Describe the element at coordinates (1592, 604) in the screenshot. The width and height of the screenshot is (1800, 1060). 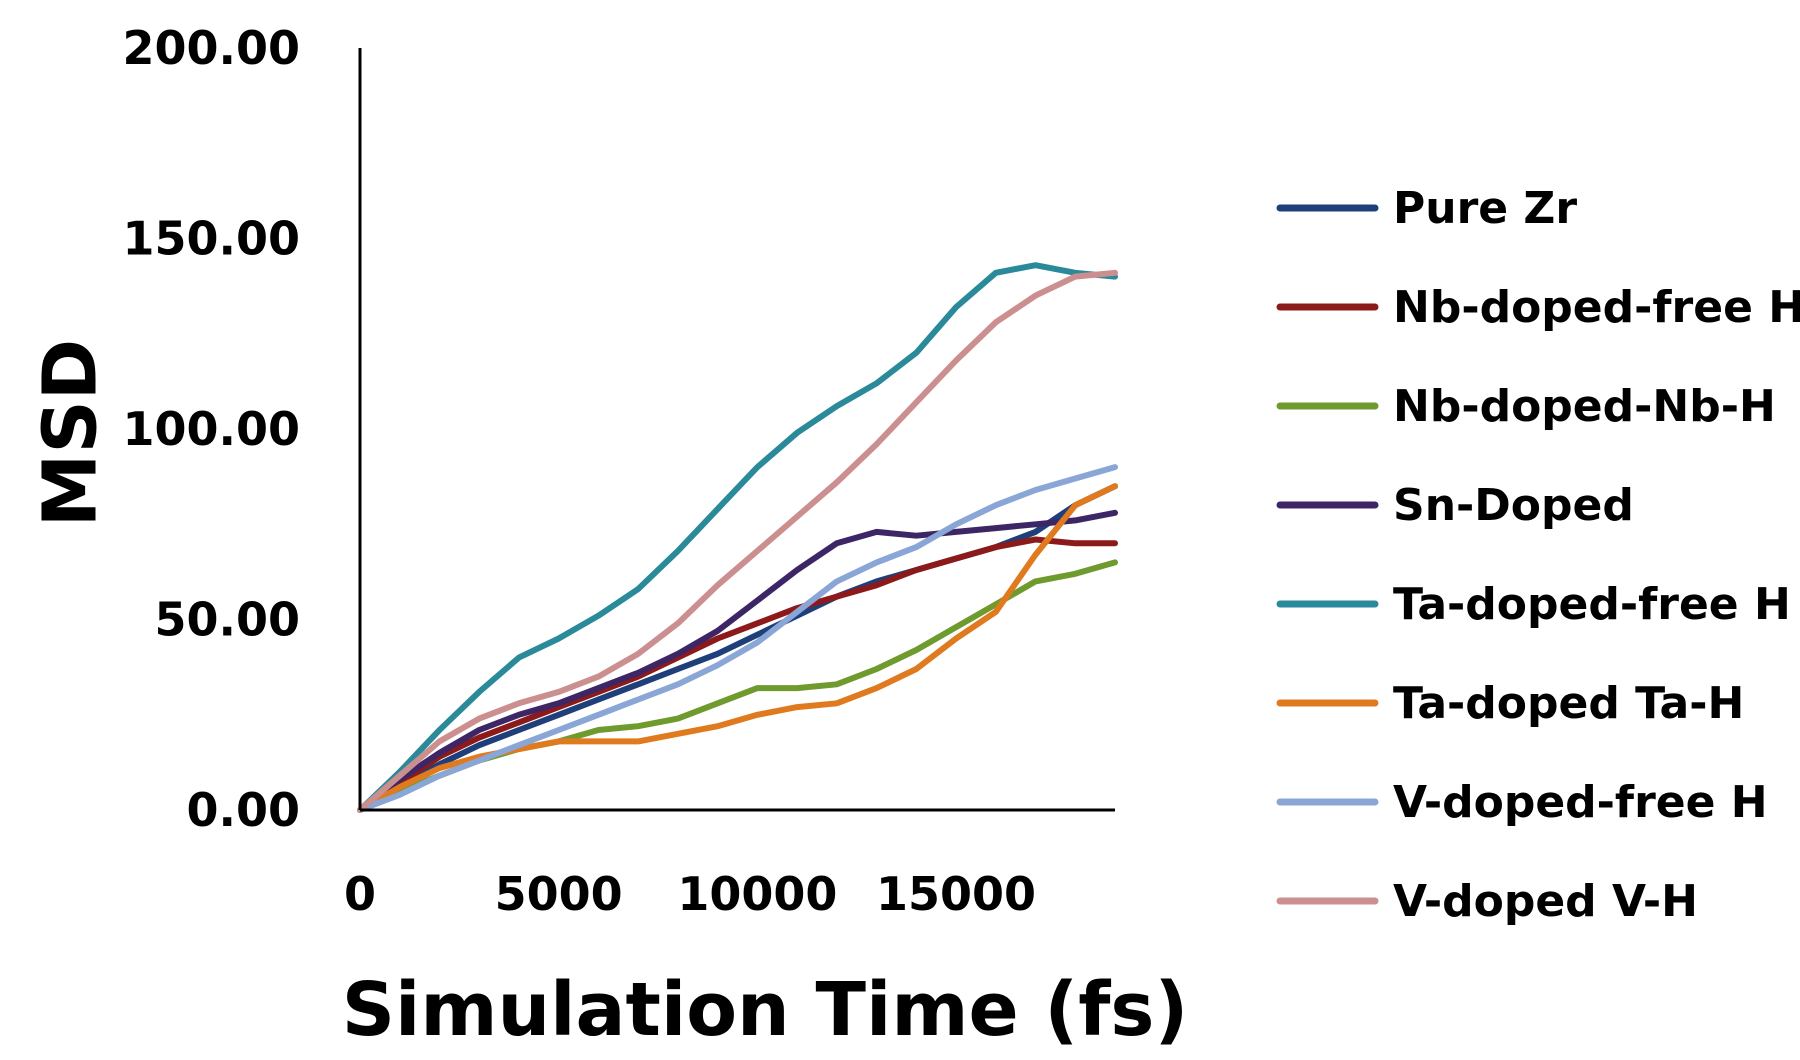
I see `legend-label: Ta-doped-free H` at that location.